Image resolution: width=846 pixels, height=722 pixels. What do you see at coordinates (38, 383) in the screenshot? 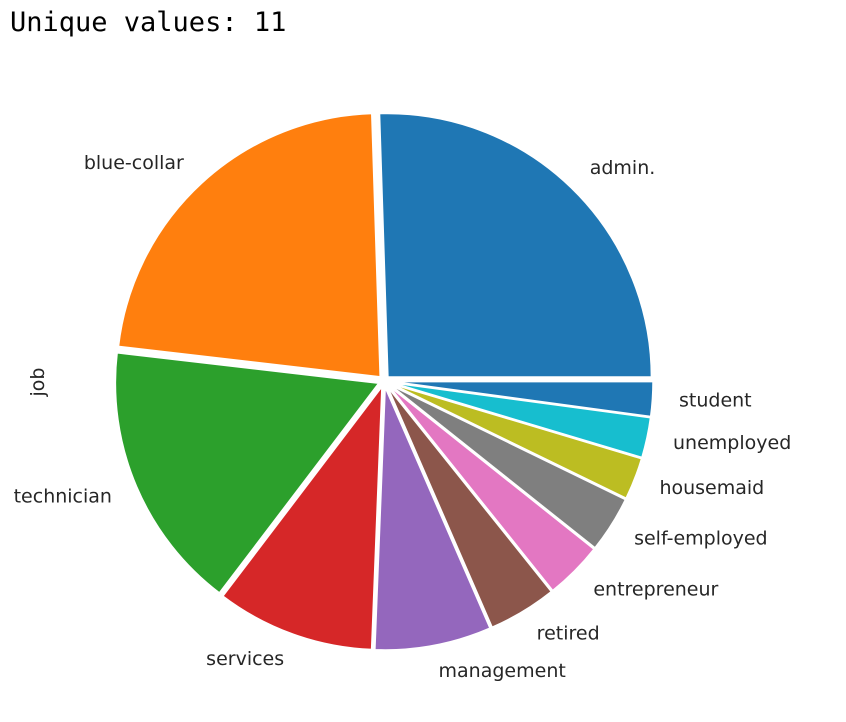
I see `y-axis-label: job` at bounding box center [38, 383].